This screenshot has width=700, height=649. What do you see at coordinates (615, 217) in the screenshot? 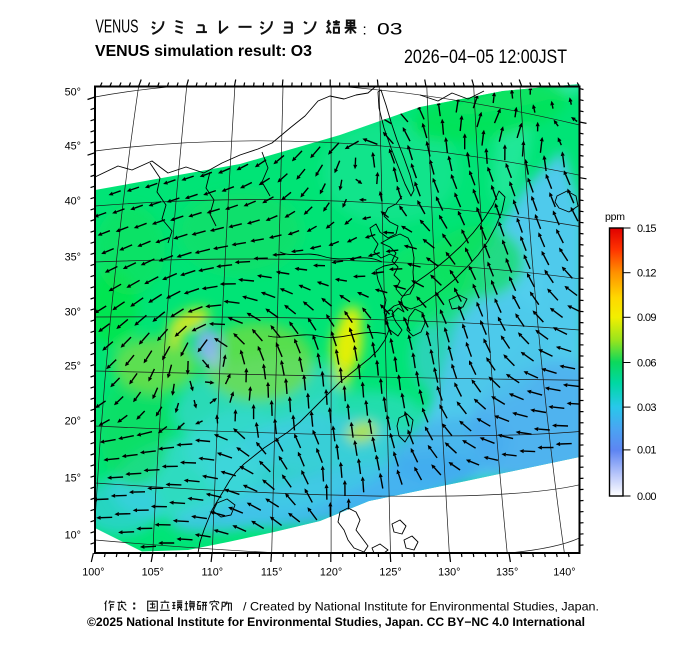
I see `svg-text: ppm` at bounding box center [615, 217].